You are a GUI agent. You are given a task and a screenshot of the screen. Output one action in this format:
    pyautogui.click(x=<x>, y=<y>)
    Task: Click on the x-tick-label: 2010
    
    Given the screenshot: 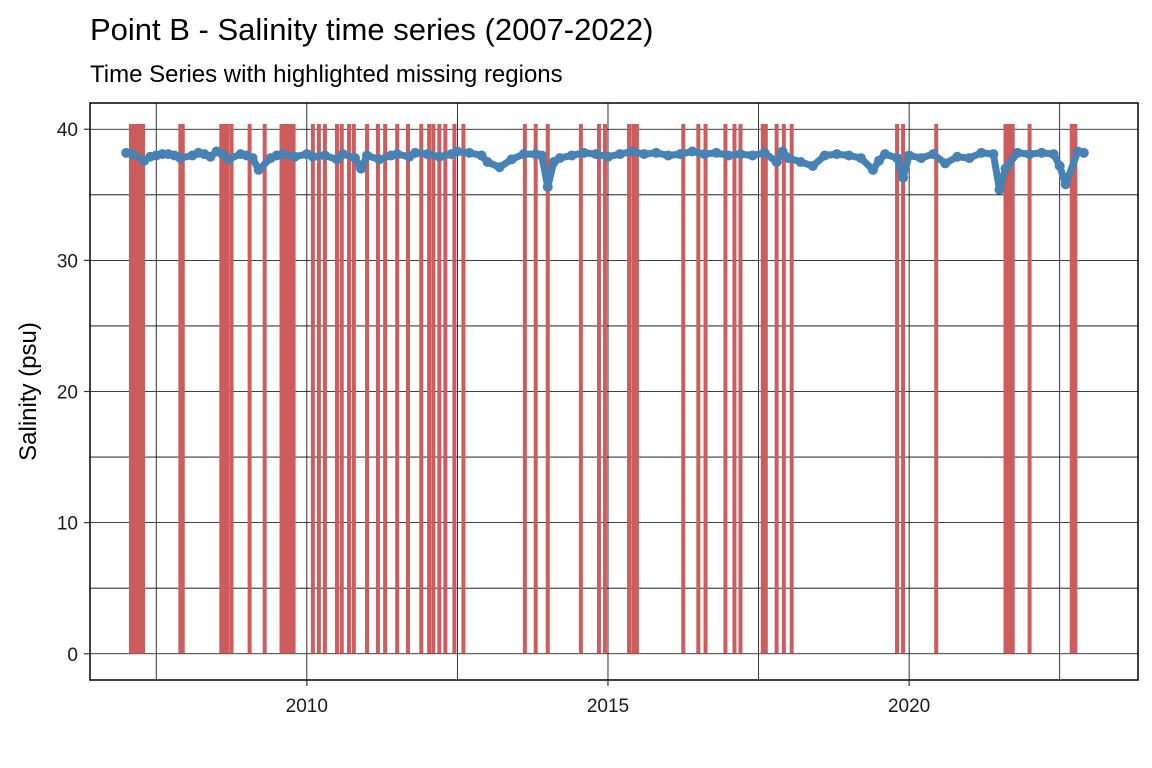 What is the action you would take?
    pyautogui.click(x=307, y=706)
    